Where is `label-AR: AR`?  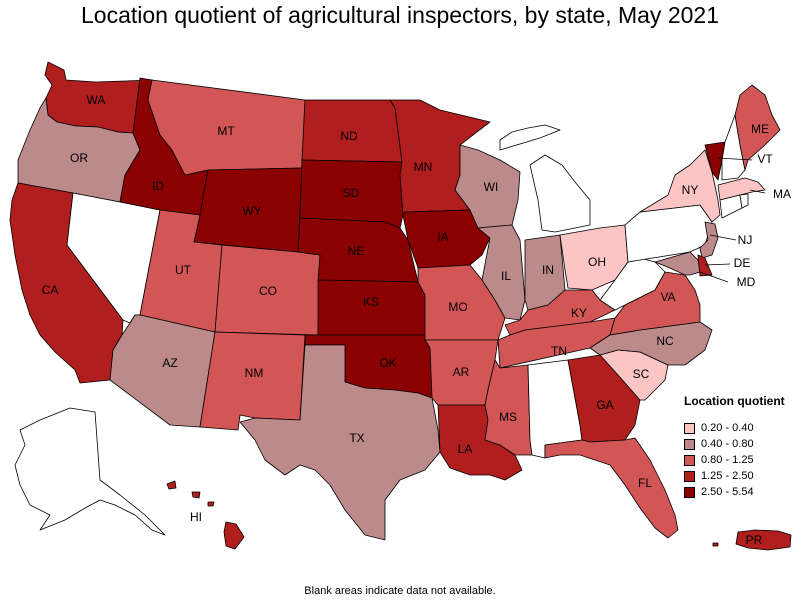
label-AR: AR is located at coordinates (461, 372).